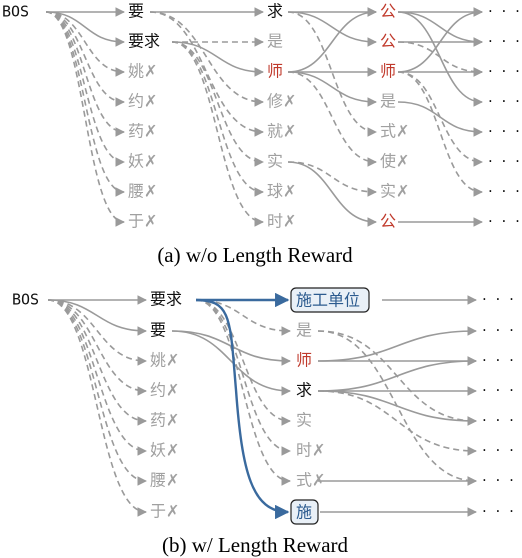 This screenshot has height=558, width=522. I want to click on panel-b-col1-token-2: 姚✗, so click(164, 360).